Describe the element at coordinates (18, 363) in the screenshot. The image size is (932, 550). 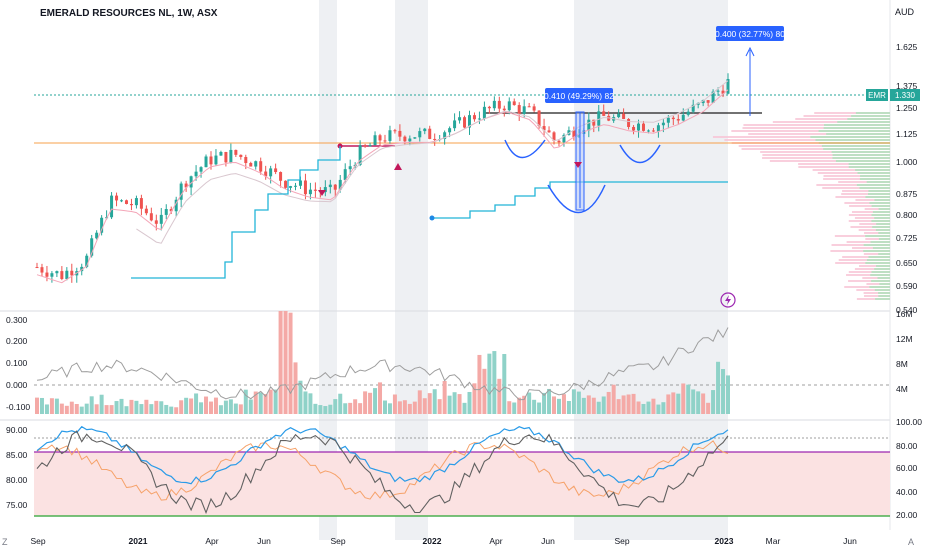
I see `oscillator-axis: 0.300 0.200 0.100 0.000 -0.100` at that location.